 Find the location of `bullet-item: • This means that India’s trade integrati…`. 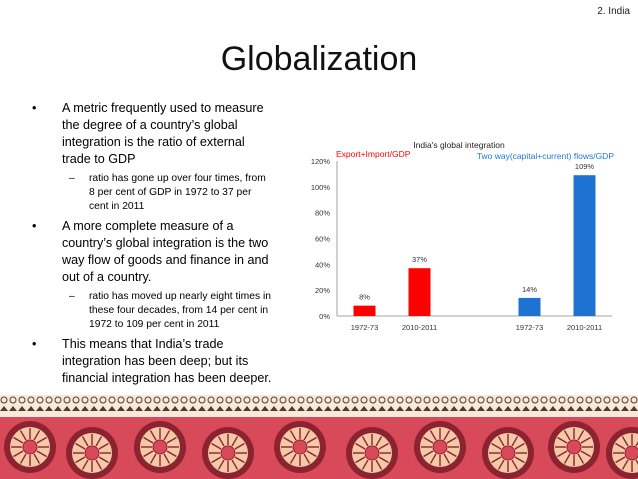

bullet-item: • This means that India’s trade integrati… is located at coordinates (152, 361).